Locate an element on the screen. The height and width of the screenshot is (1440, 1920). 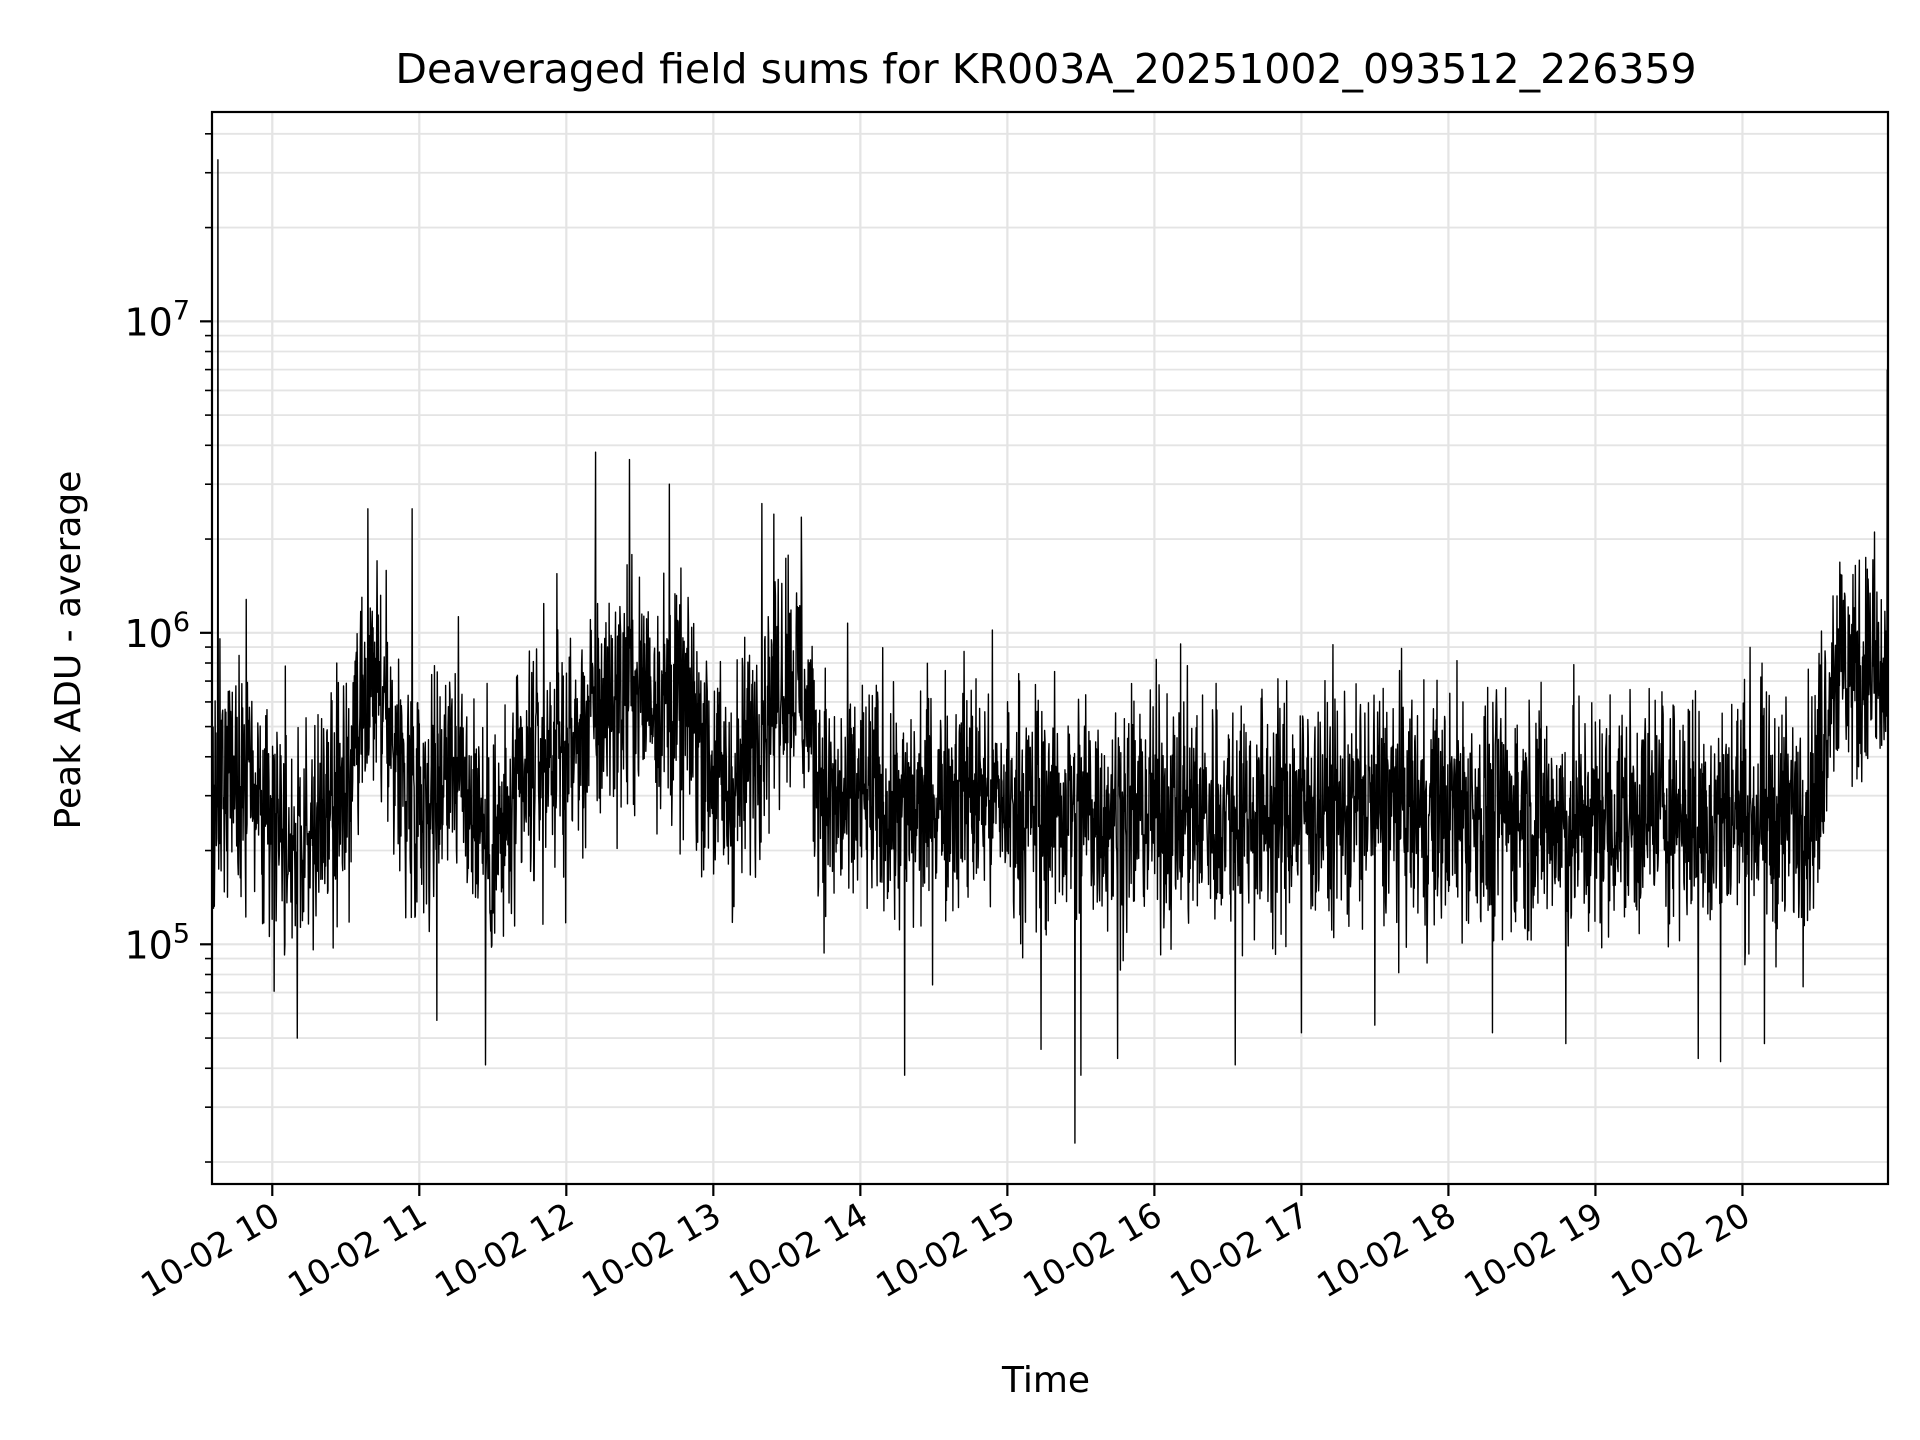
y-tick-label: 107 is located at coordinates (157, 319).